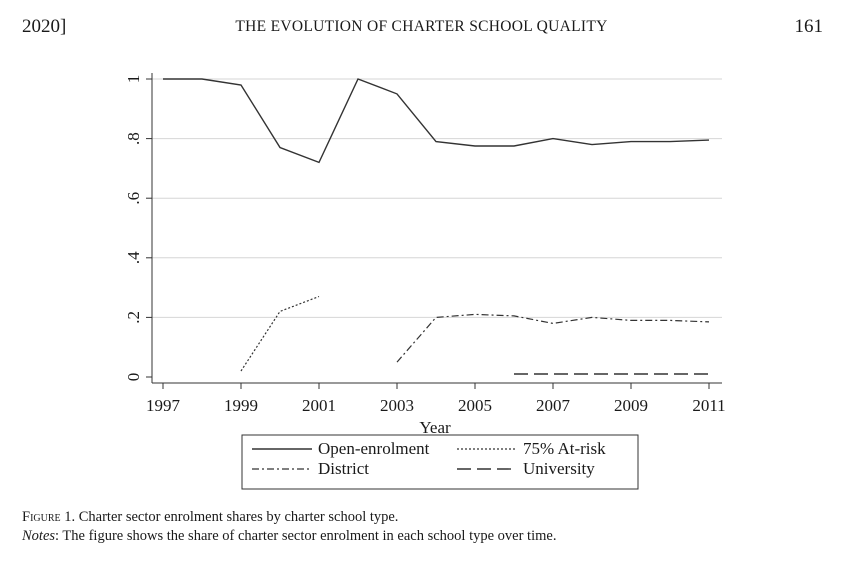  Describe the element at coordinates (133, 257) in the screenshot. I see `y-tick-label: .4` at that location.